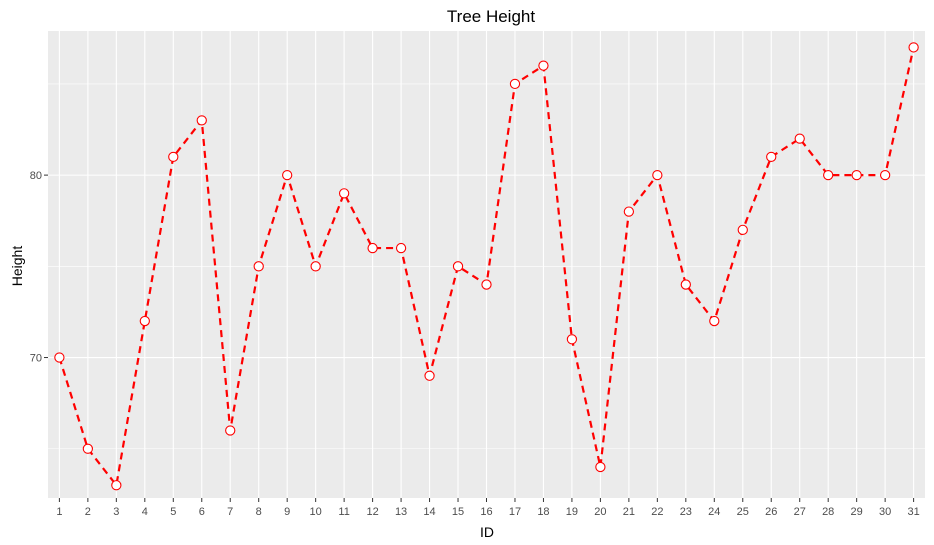 This screenshot has width=934, height=545. Describe the element at coordinates (287, 512) in the screenshot. I see `x-tick-label: 9` at that location.